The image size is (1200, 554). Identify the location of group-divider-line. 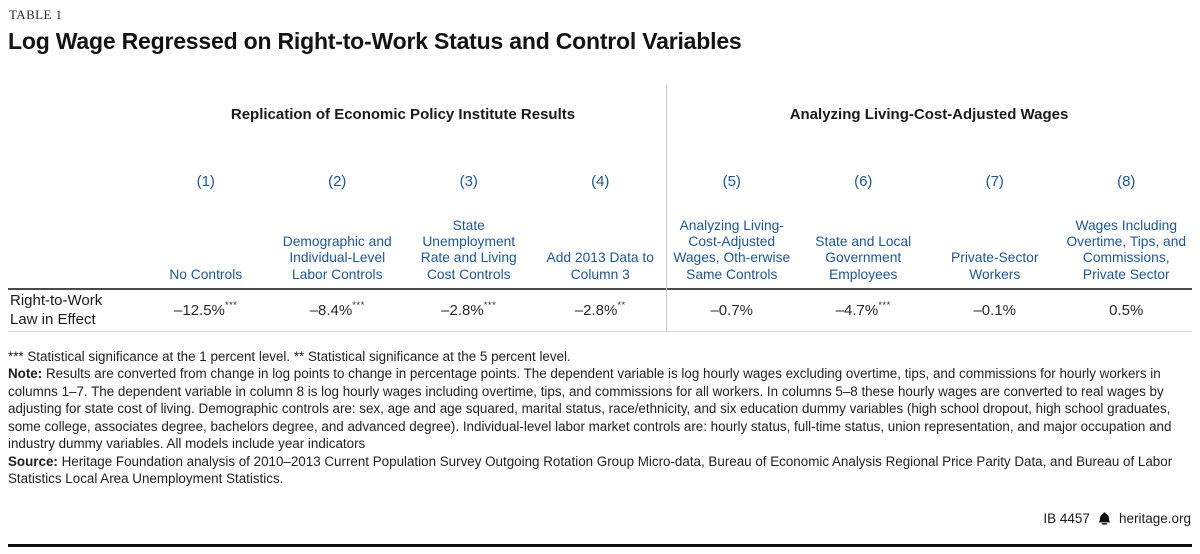
(666, 208).